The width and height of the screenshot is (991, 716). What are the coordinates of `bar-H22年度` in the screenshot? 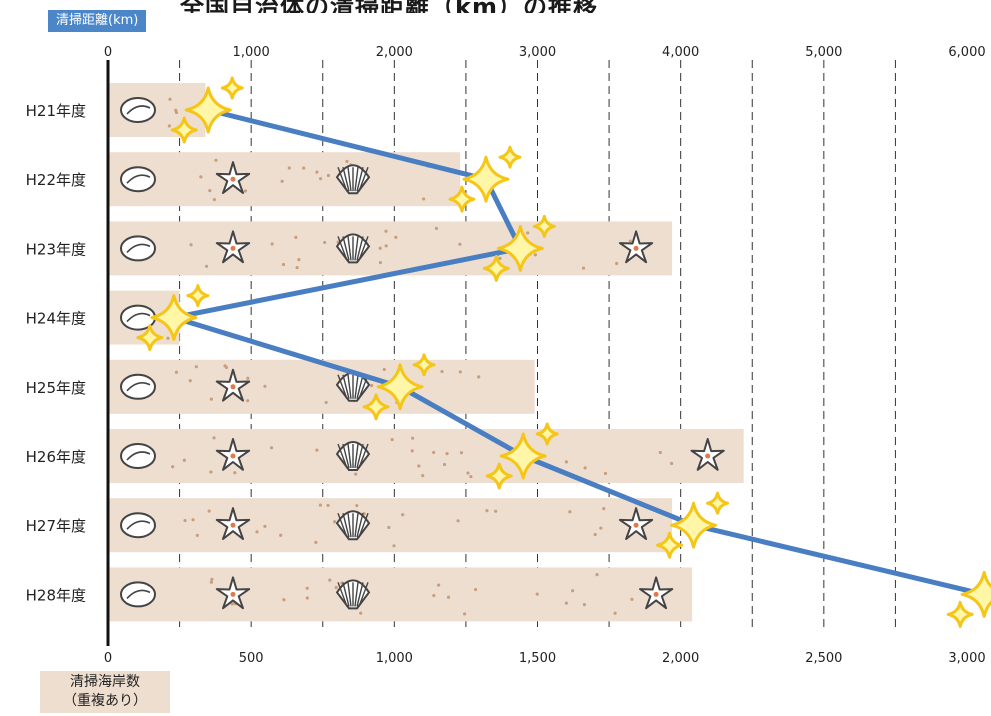 It's located at (284, 179).